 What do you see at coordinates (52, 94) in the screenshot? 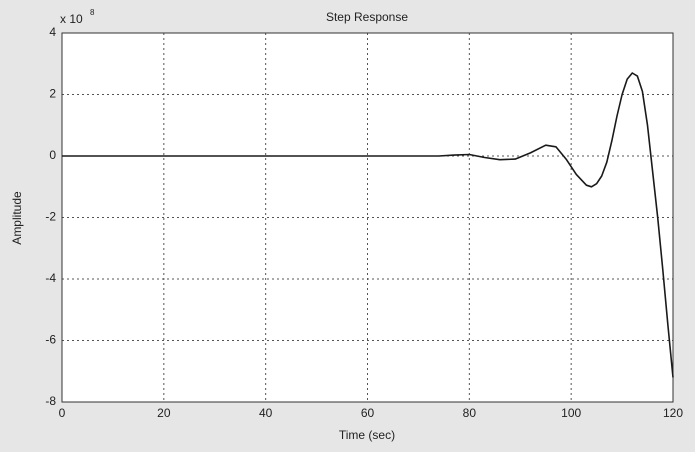
I see `y-tick-label: 2` at bounding box center [52, 94].